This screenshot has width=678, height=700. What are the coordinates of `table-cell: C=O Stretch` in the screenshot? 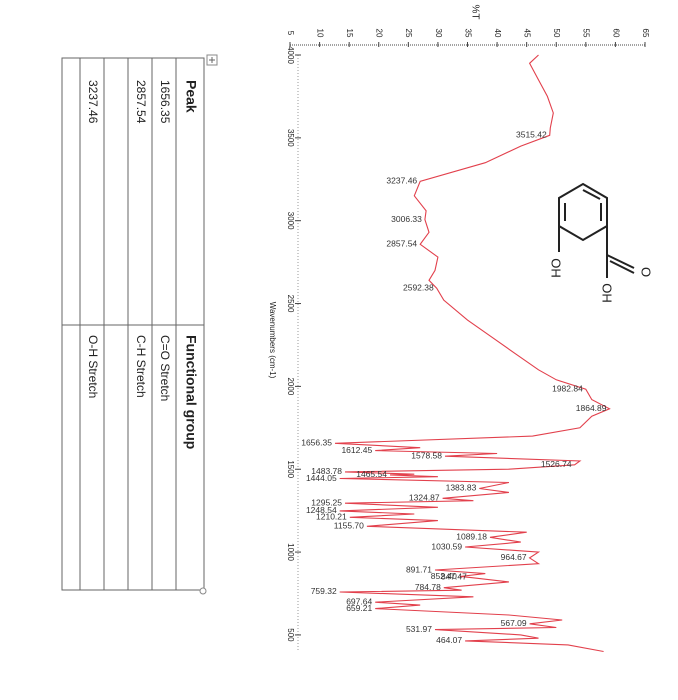 It's located at (165, 368).